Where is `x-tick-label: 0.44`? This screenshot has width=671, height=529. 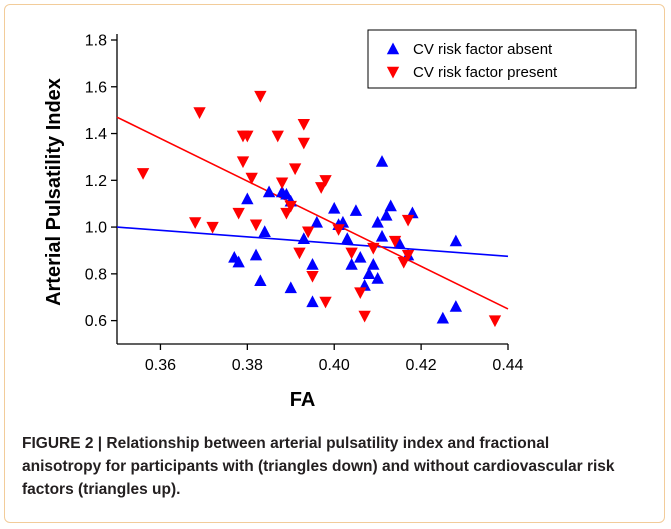 x-tick-label: 0.44 is located at coordinates (507, 365).